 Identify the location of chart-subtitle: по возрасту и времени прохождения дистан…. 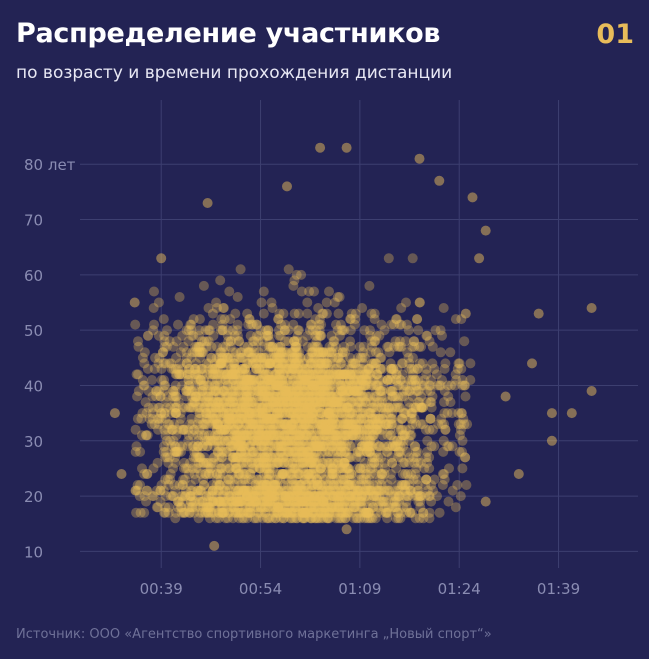
(234, 73).